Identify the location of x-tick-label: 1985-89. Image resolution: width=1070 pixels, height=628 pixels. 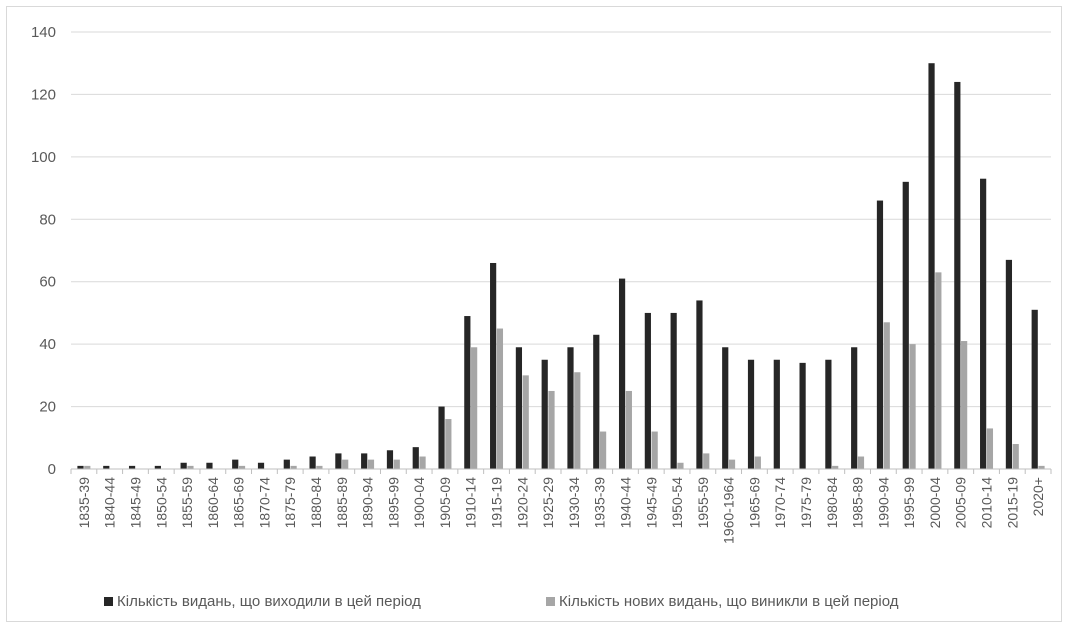
(858, 503).